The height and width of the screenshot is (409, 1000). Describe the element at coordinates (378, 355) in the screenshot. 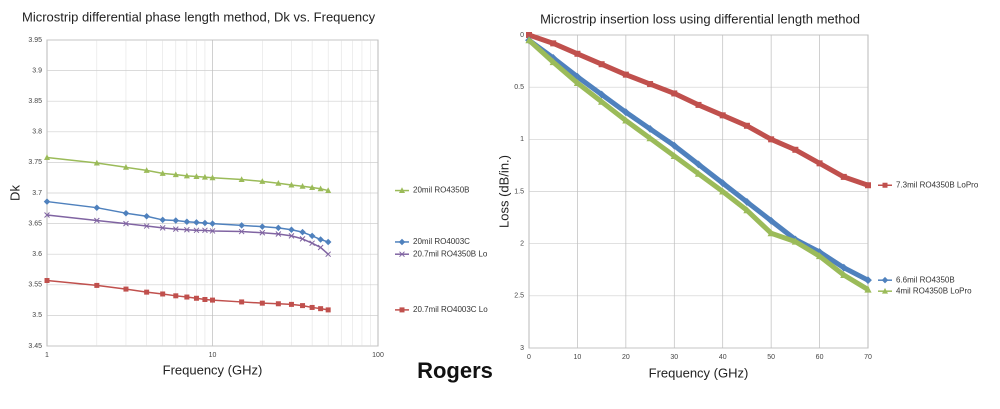

I see `x-tick-label: 100` at that location.